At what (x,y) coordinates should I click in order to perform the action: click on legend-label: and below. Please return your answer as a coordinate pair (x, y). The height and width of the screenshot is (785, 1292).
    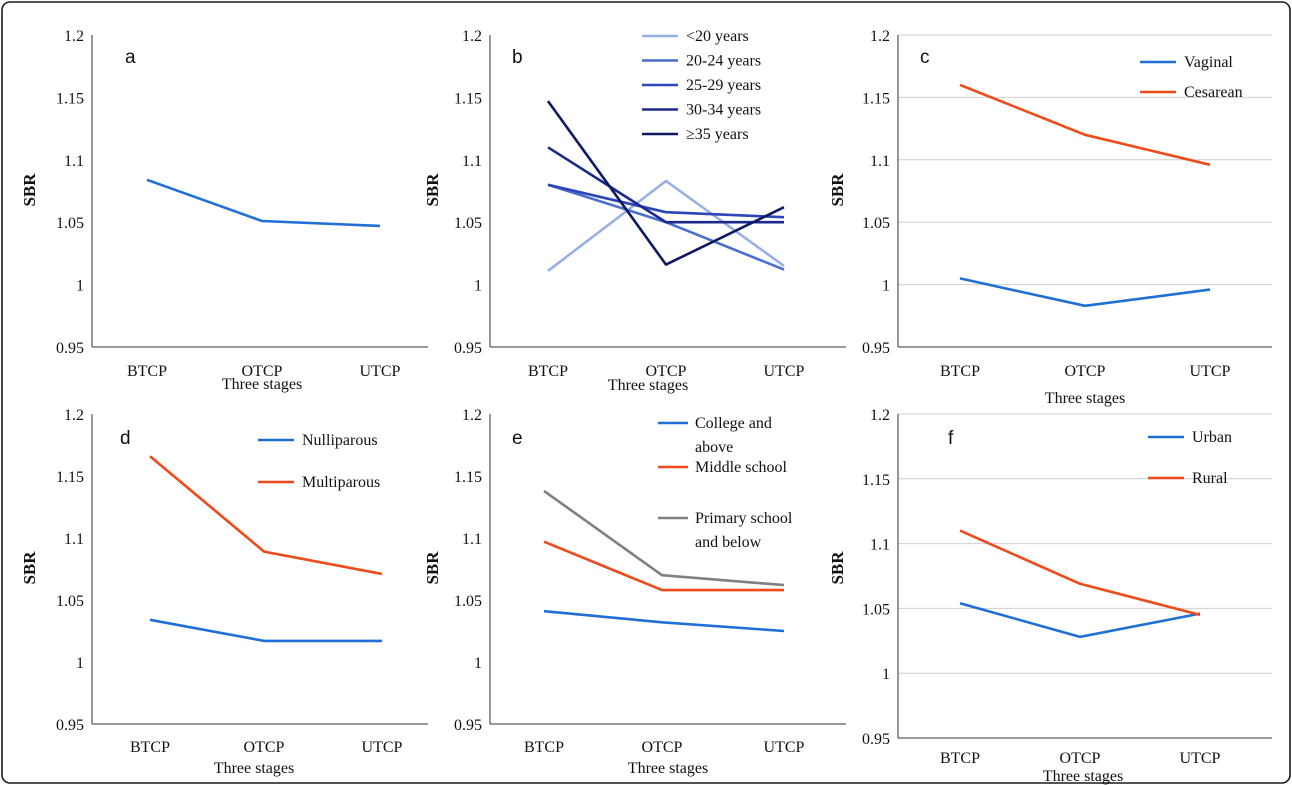
    Looking at the image, I should click on (728, 542).